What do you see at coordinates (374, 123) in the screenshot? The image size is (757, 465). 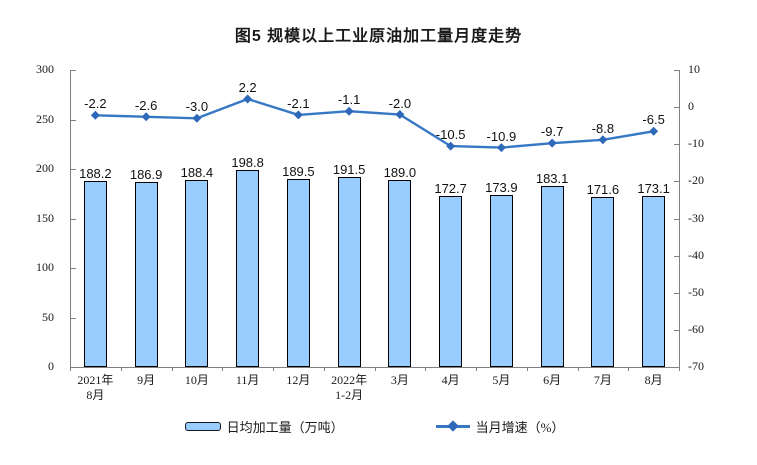 I see `trend-line` at bounding box center [374, 123].